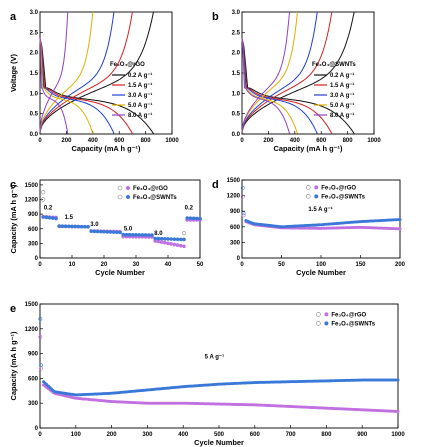 The image size is (425, 447). What do you see at coordinates (37, 259) in the screenshot?
I see `y-tick-label: 0` at bounding box center [37, 259].